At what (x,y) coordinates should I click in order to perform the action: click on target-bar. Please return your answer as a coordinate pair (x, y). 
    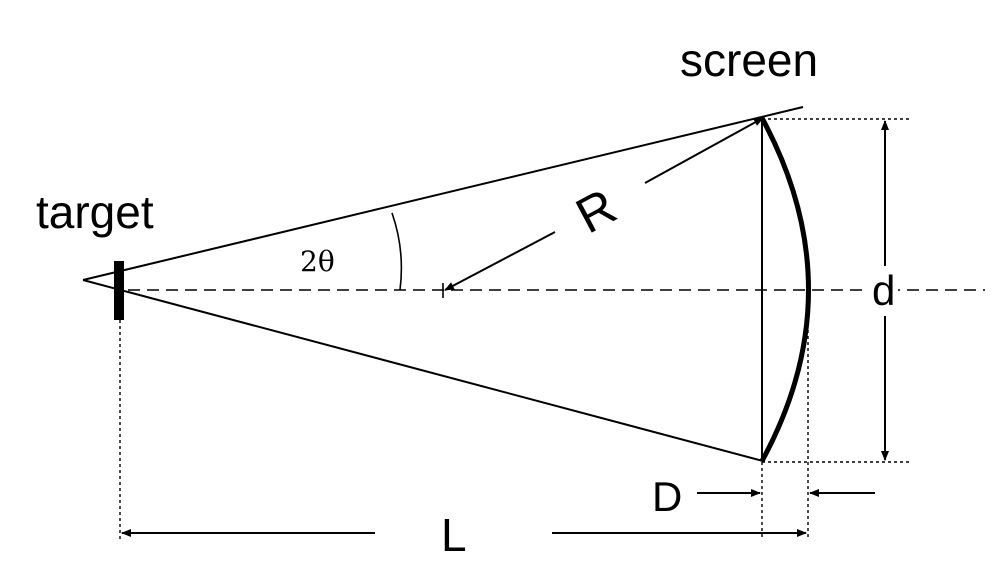
    Looking at the image, I should click on (119, 290).